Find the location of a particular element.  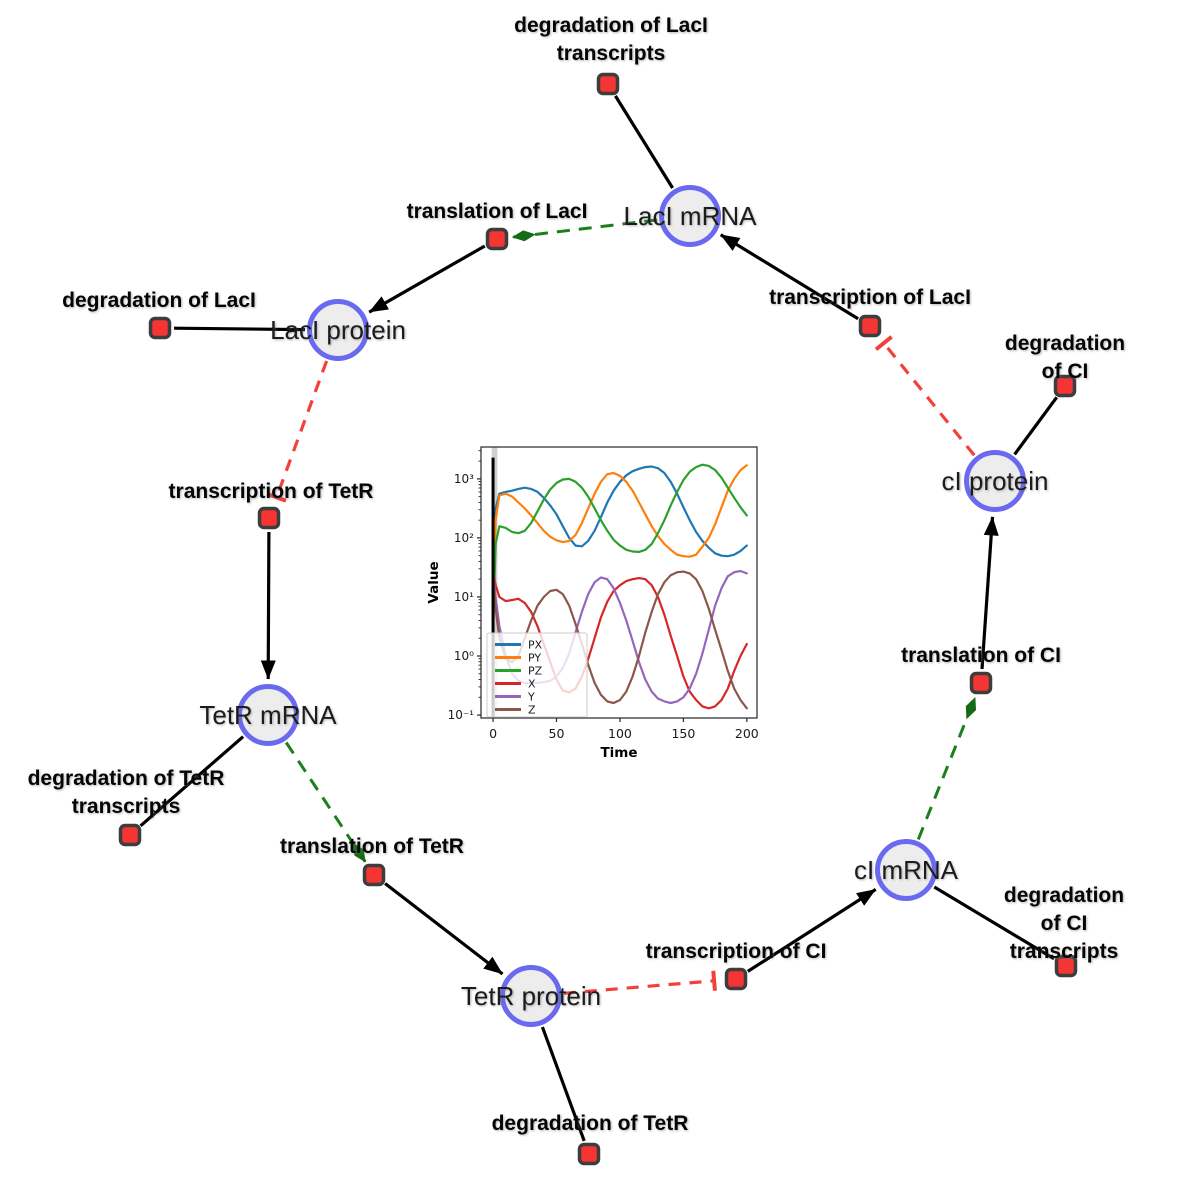

legend-label-PY: PY is located at coordinates (534, 657).